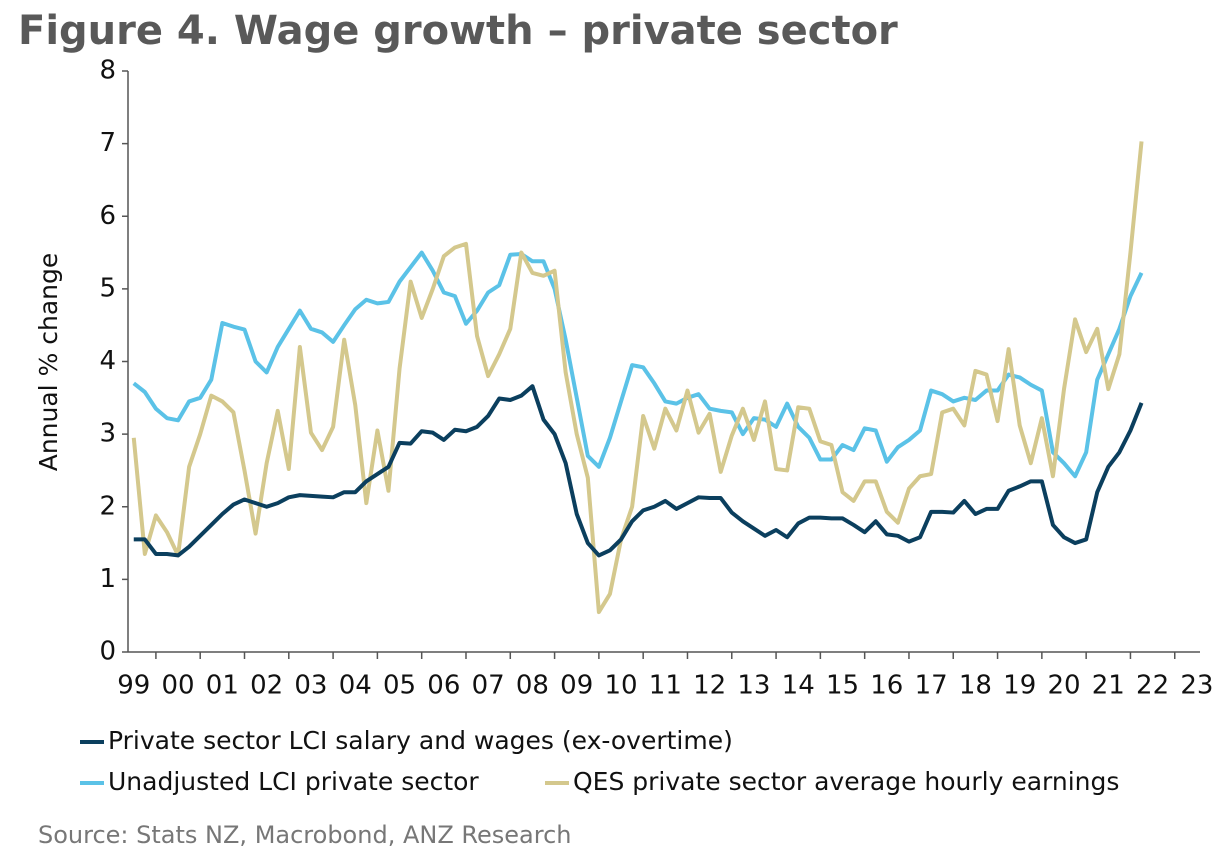 This screenshot has height=860, width=1230. I want to click on x-tick-label: 16, so click(886, 686).